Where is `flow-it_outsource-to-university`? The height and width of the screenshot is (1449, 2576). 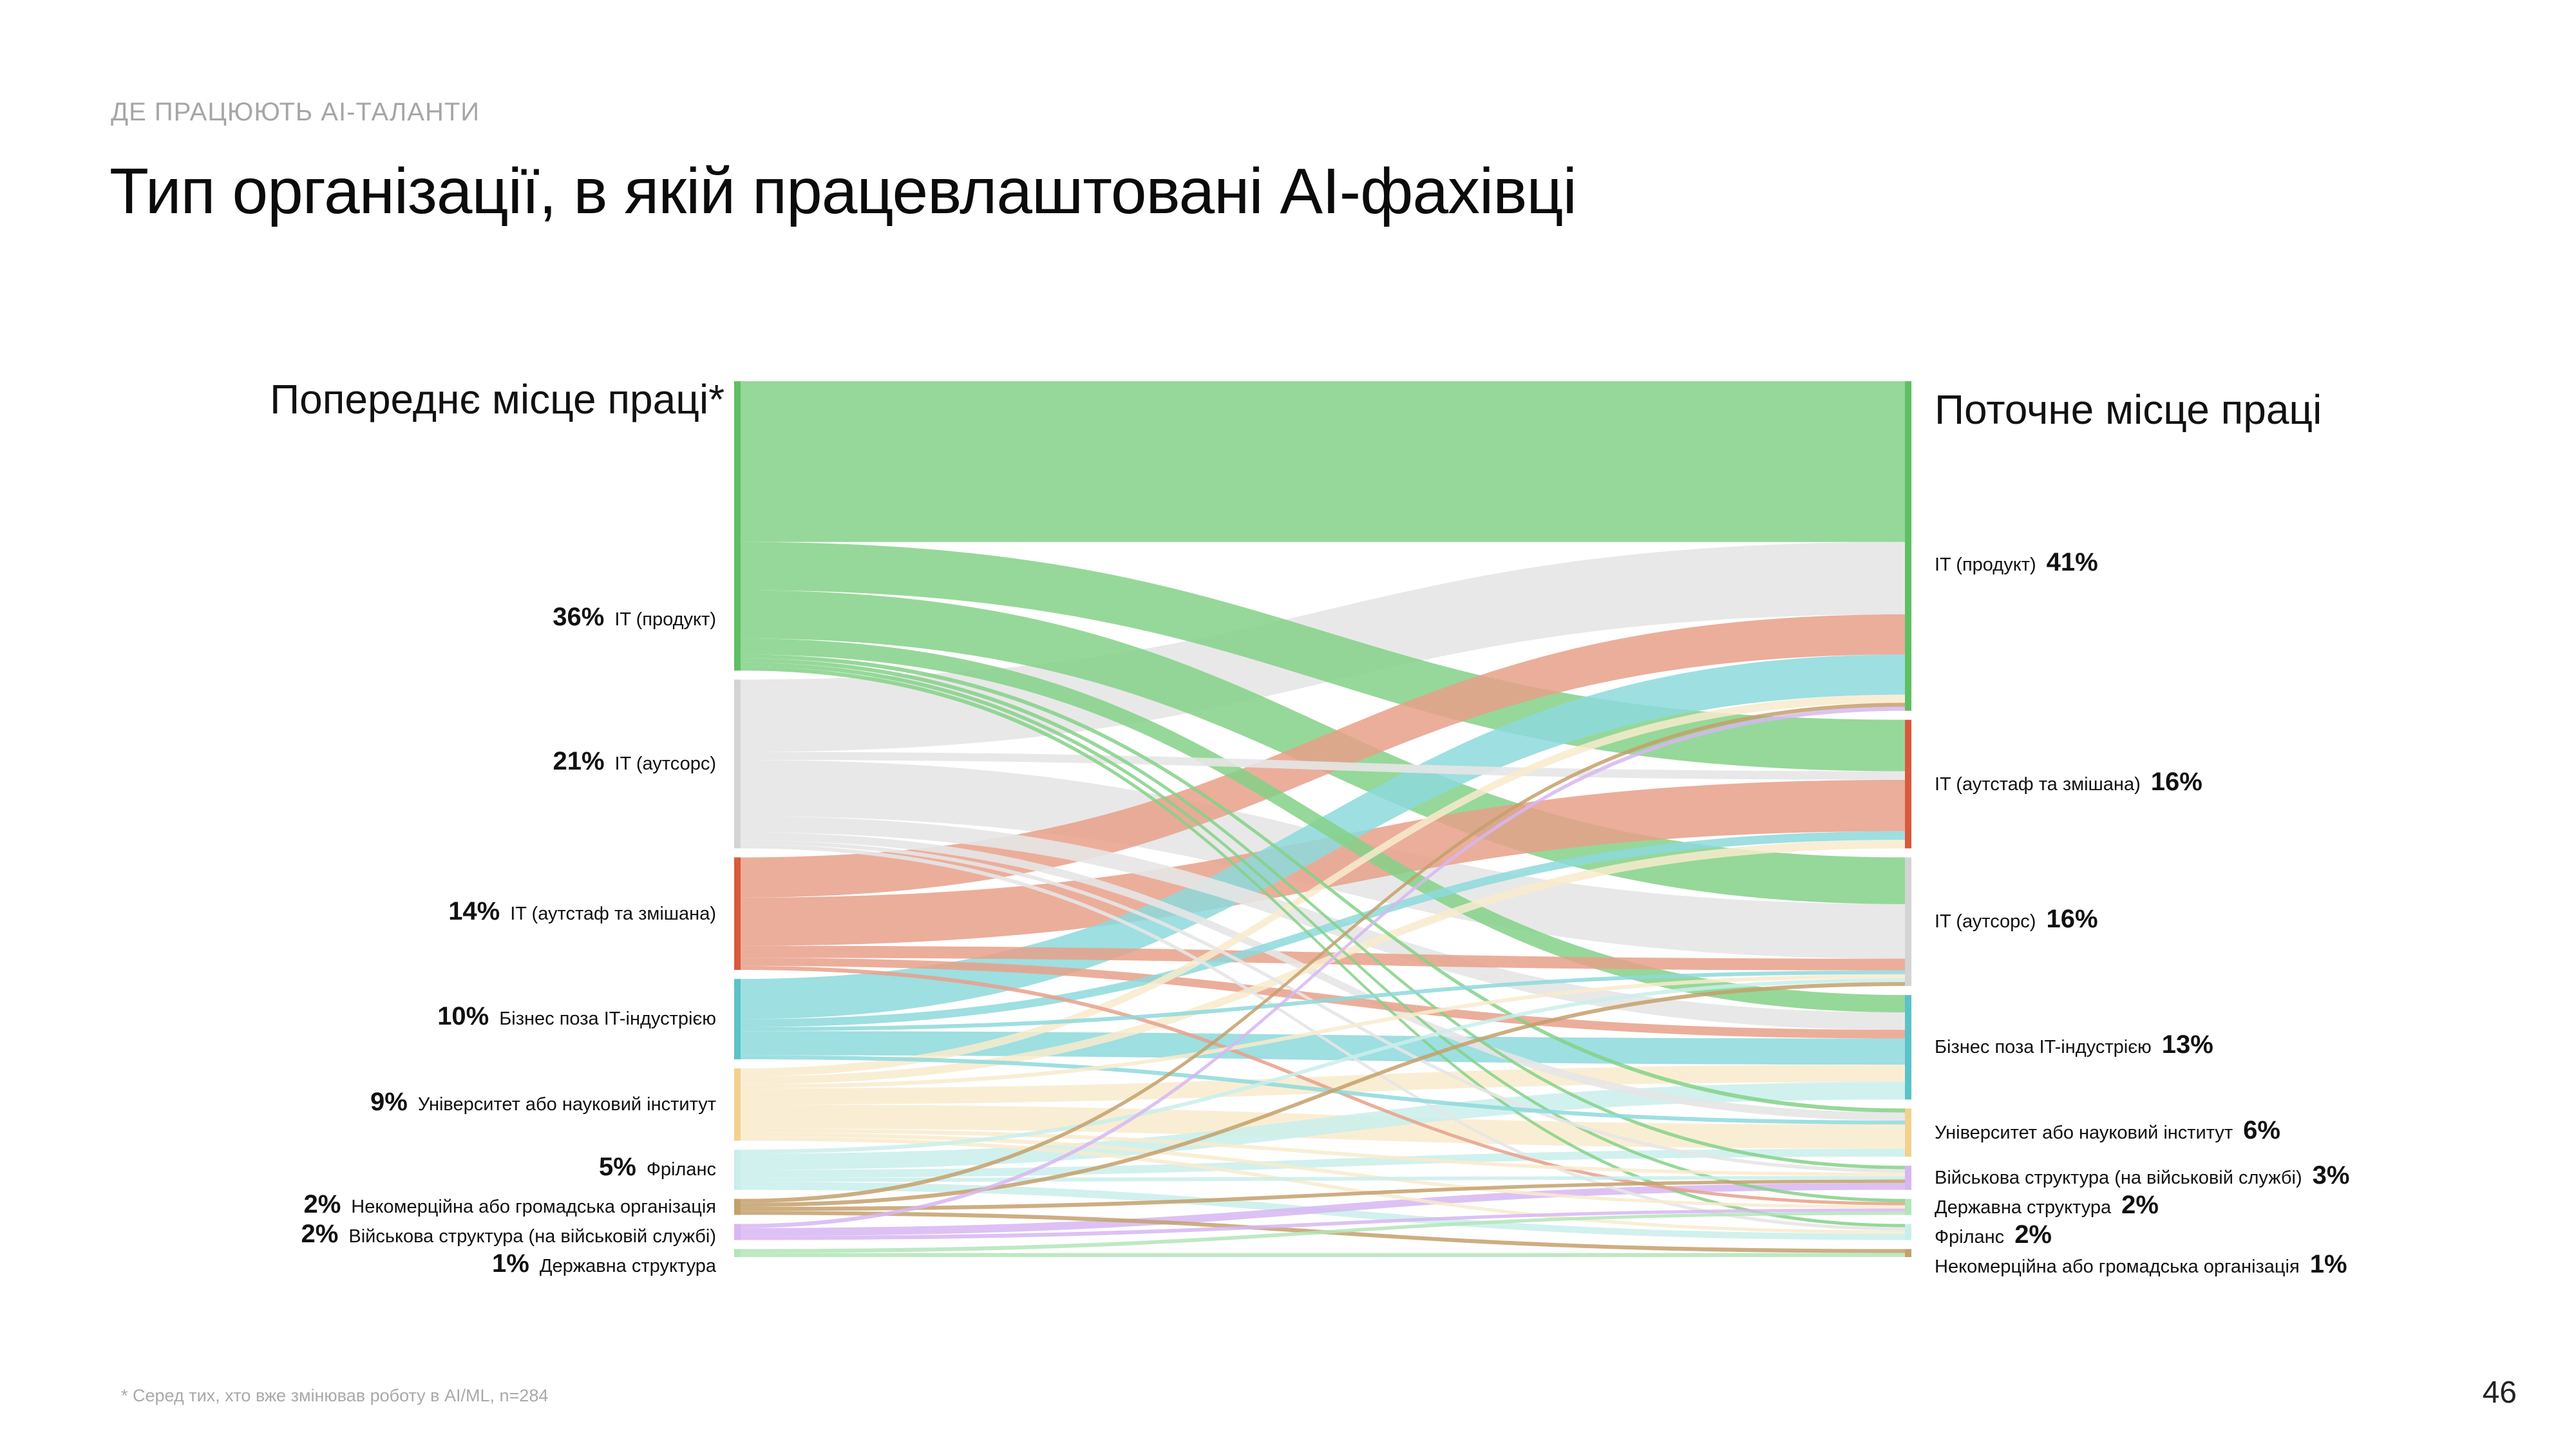
flow-it_outsource-to-university is located at coordinates (1323, 976).